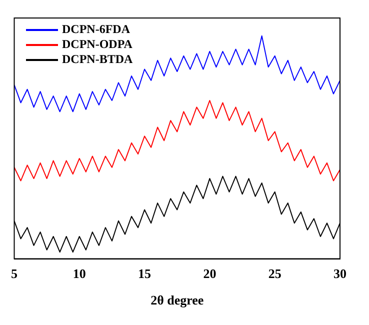 This screenshot has height=325, width=369. Describe the element at coordinates (177, 300) in the screenshot. I see `x-axis-title: 2θ degree` at that location.